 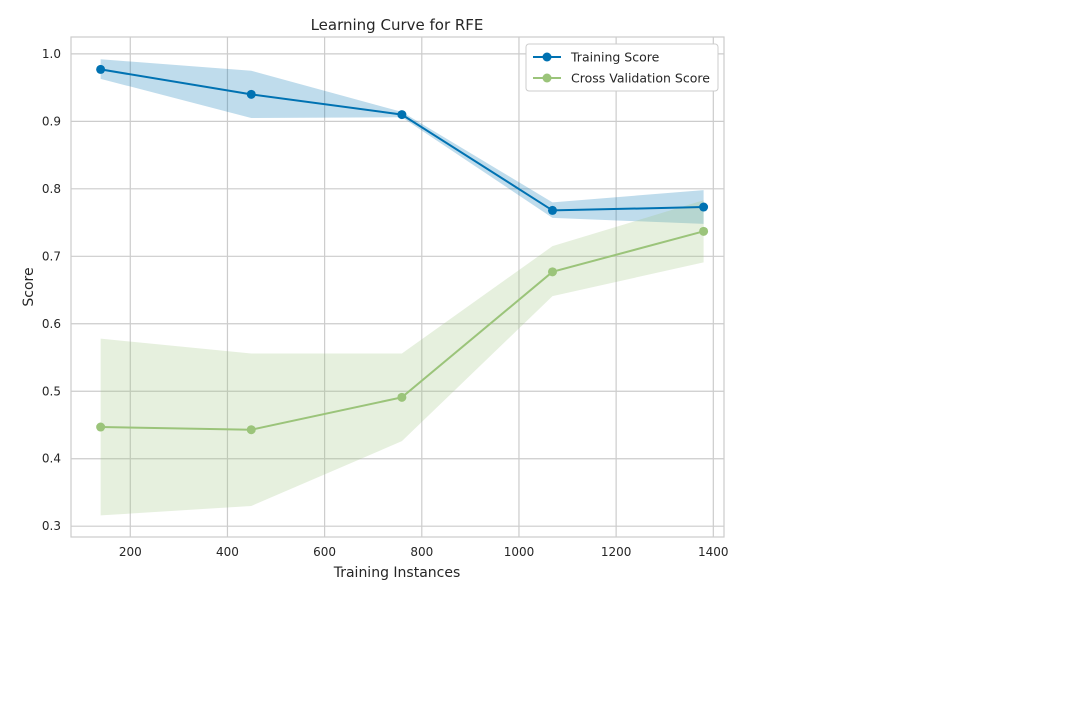 What do you see at coordinates (51, 121) in the screenshot?
I see `y-tick-label: 0.9` at bounding box center [51, 121].